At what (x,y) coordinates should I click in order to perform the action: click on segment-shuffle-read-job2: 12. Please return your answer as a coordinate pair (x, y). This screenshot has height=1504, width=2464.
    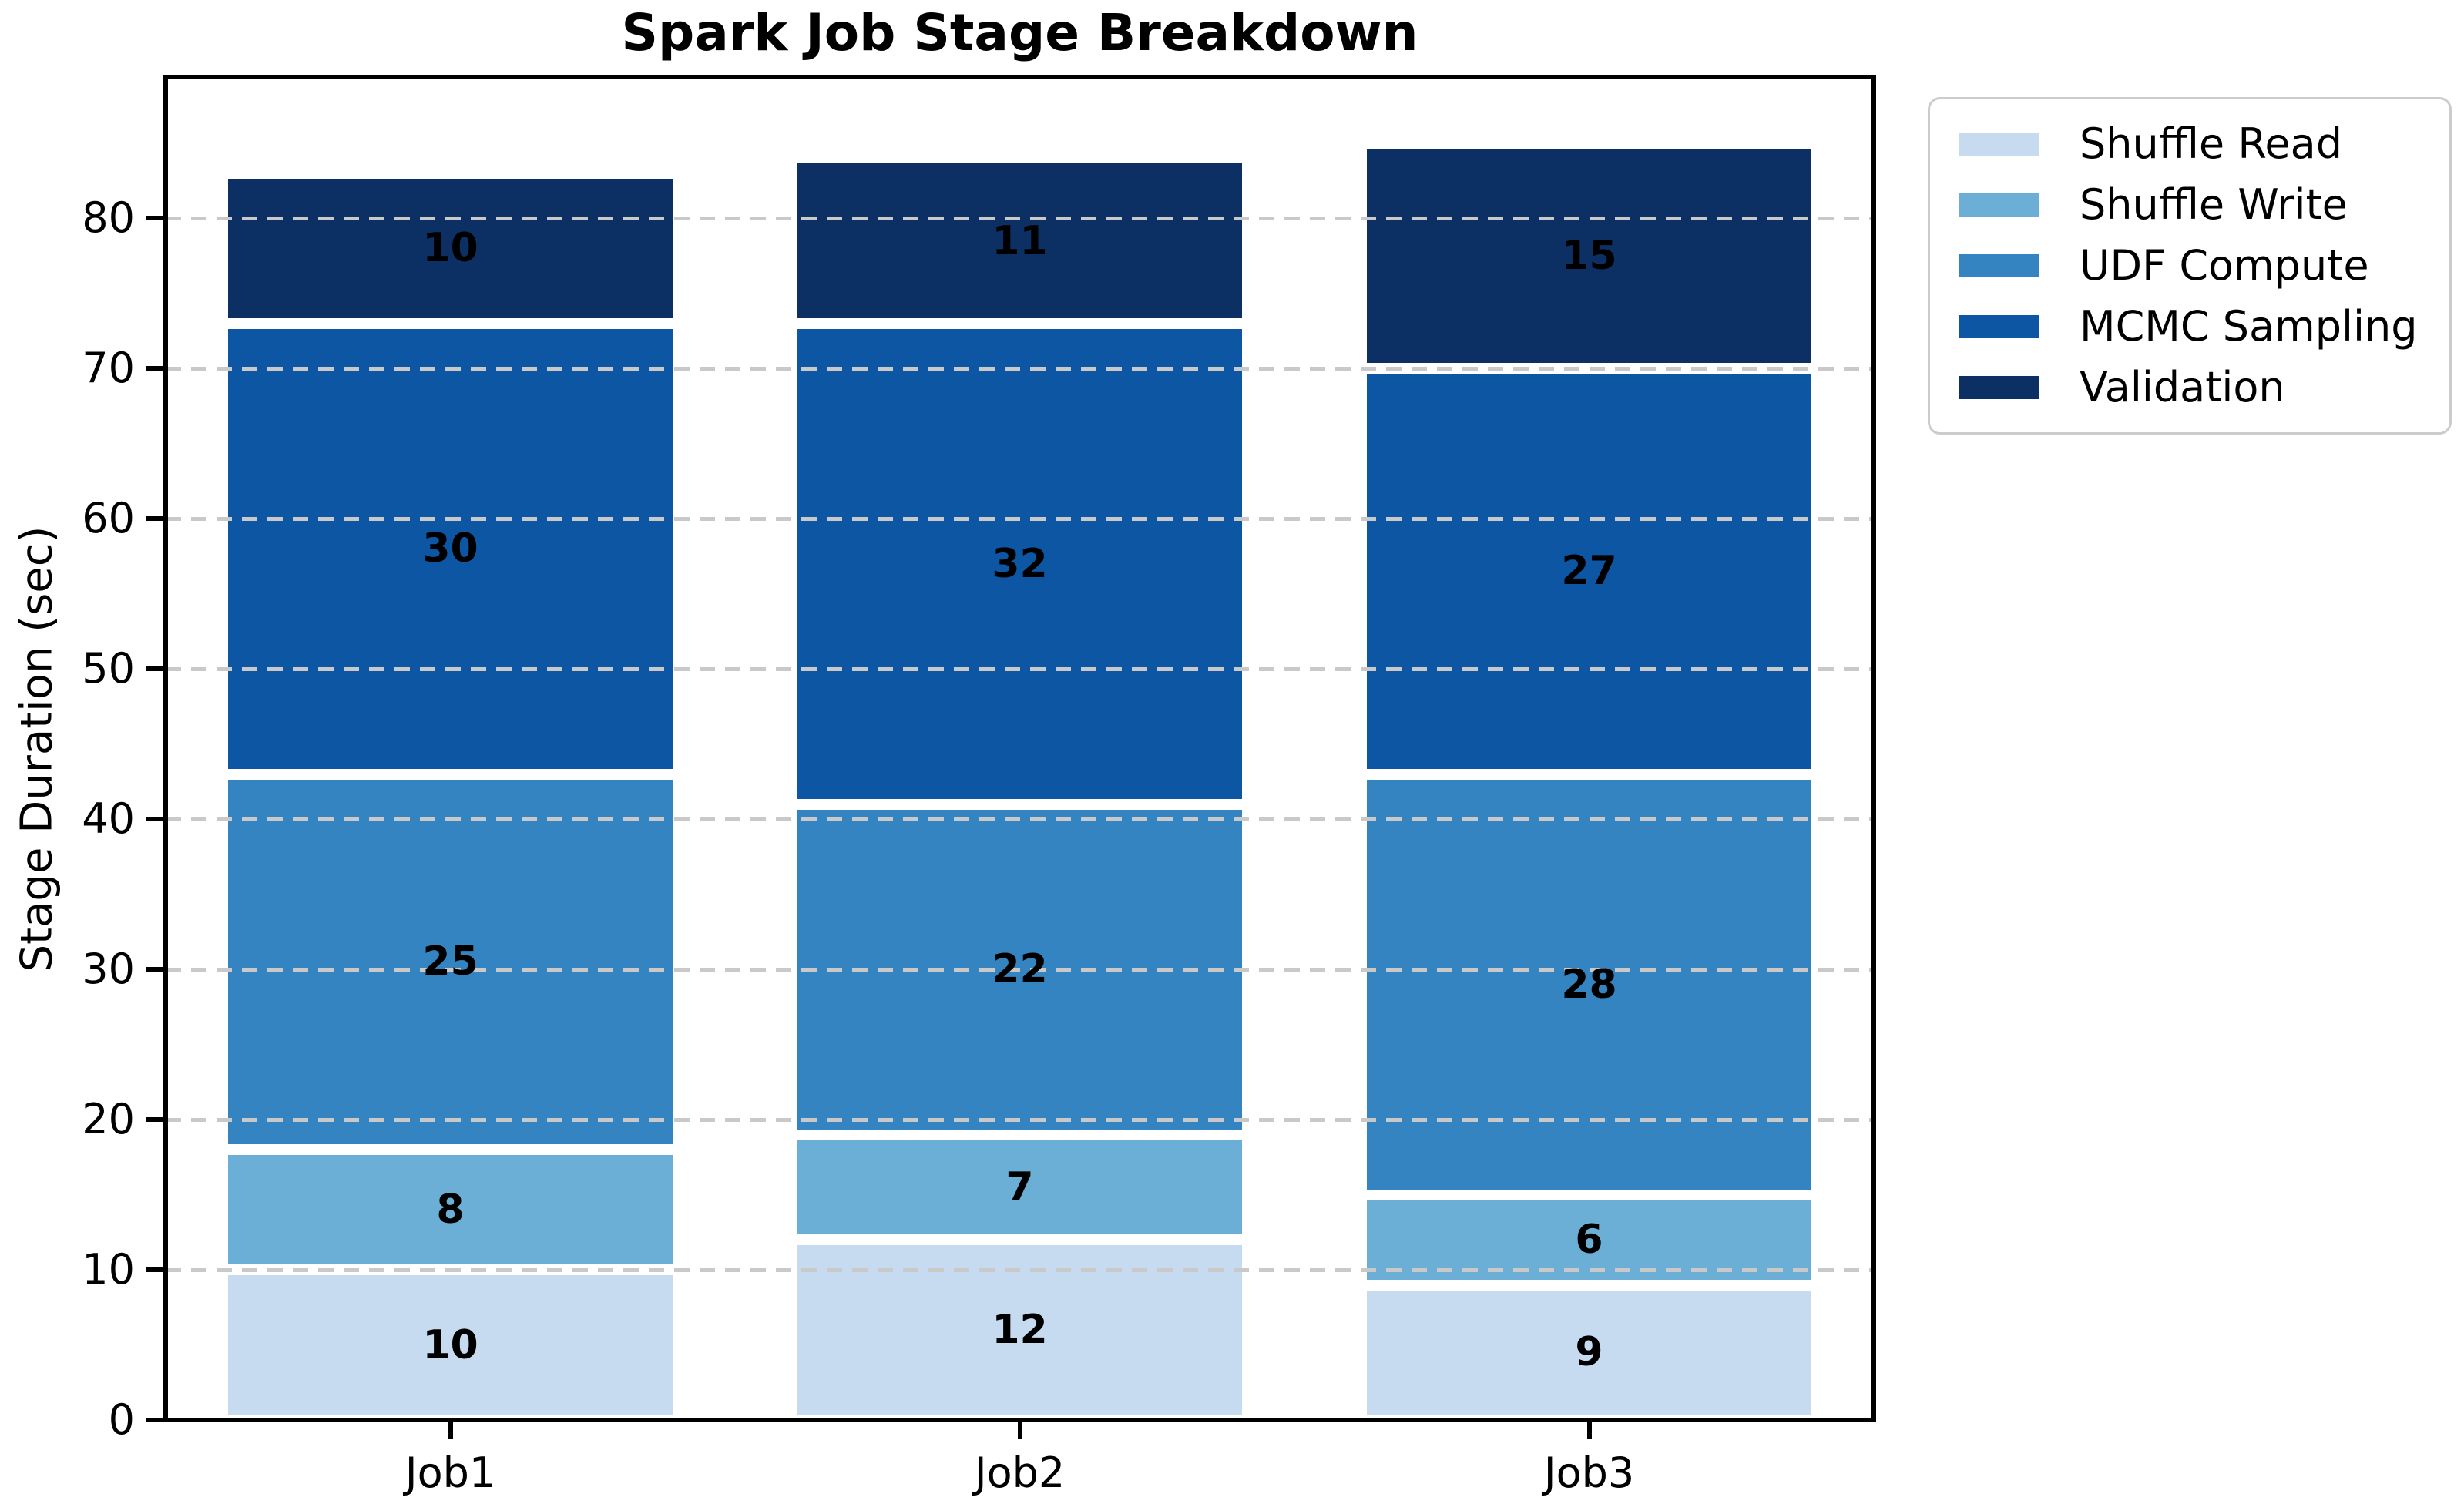
    Looking at the image, I should click on (1020, 1330).